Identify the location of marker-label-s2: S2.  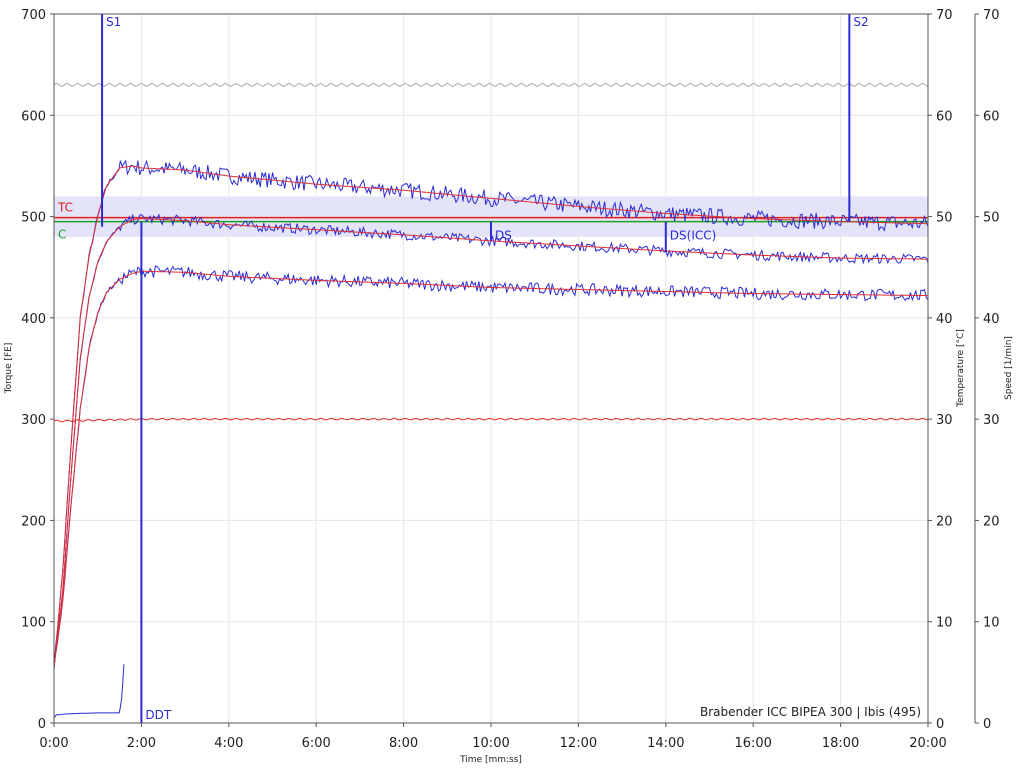
(860, 22).